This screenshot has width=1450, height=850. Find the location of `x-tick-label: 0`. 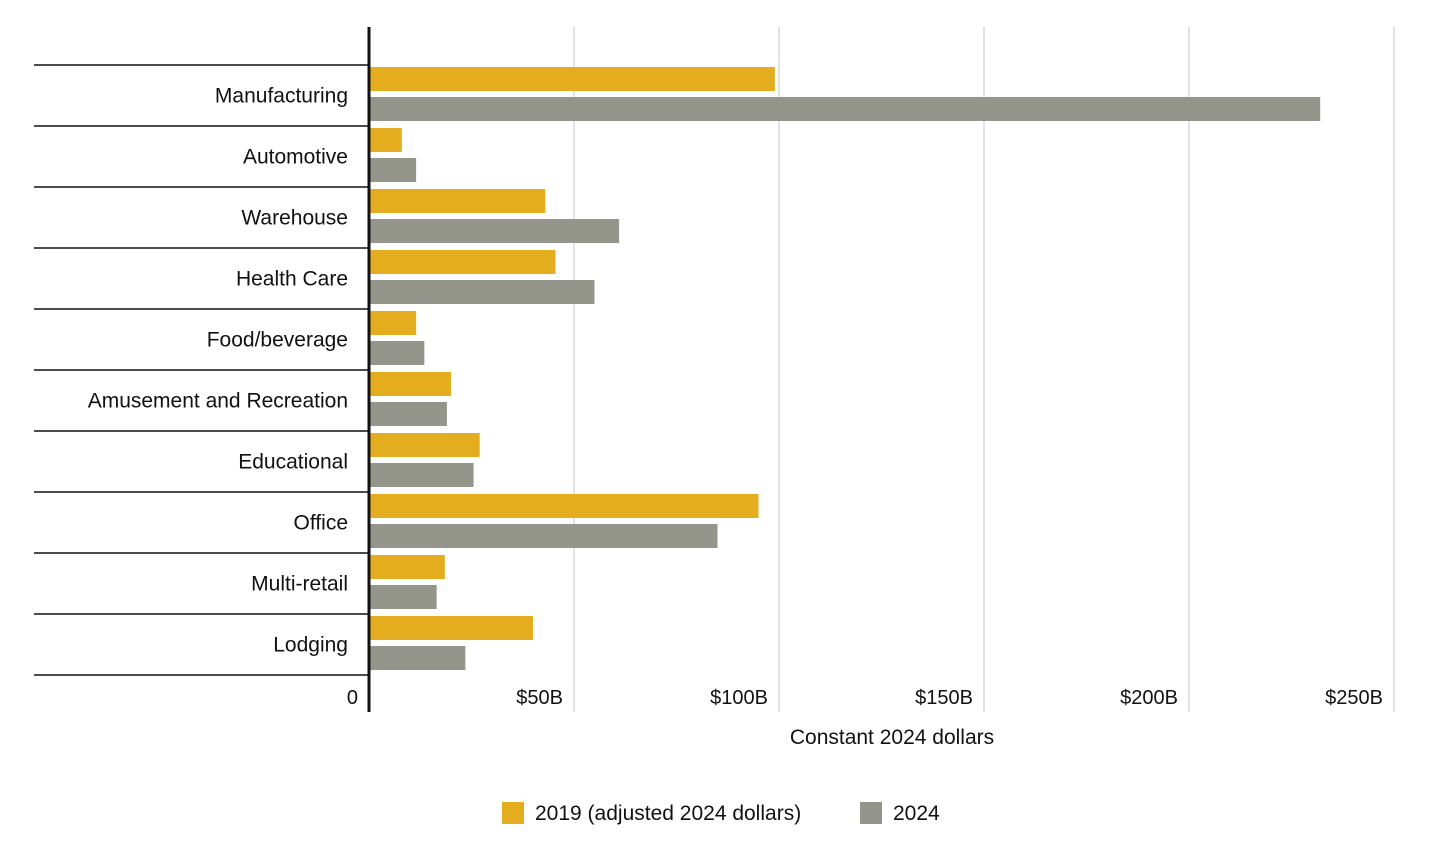

x-tick-label: 0 is located at coordinates (352, 698).